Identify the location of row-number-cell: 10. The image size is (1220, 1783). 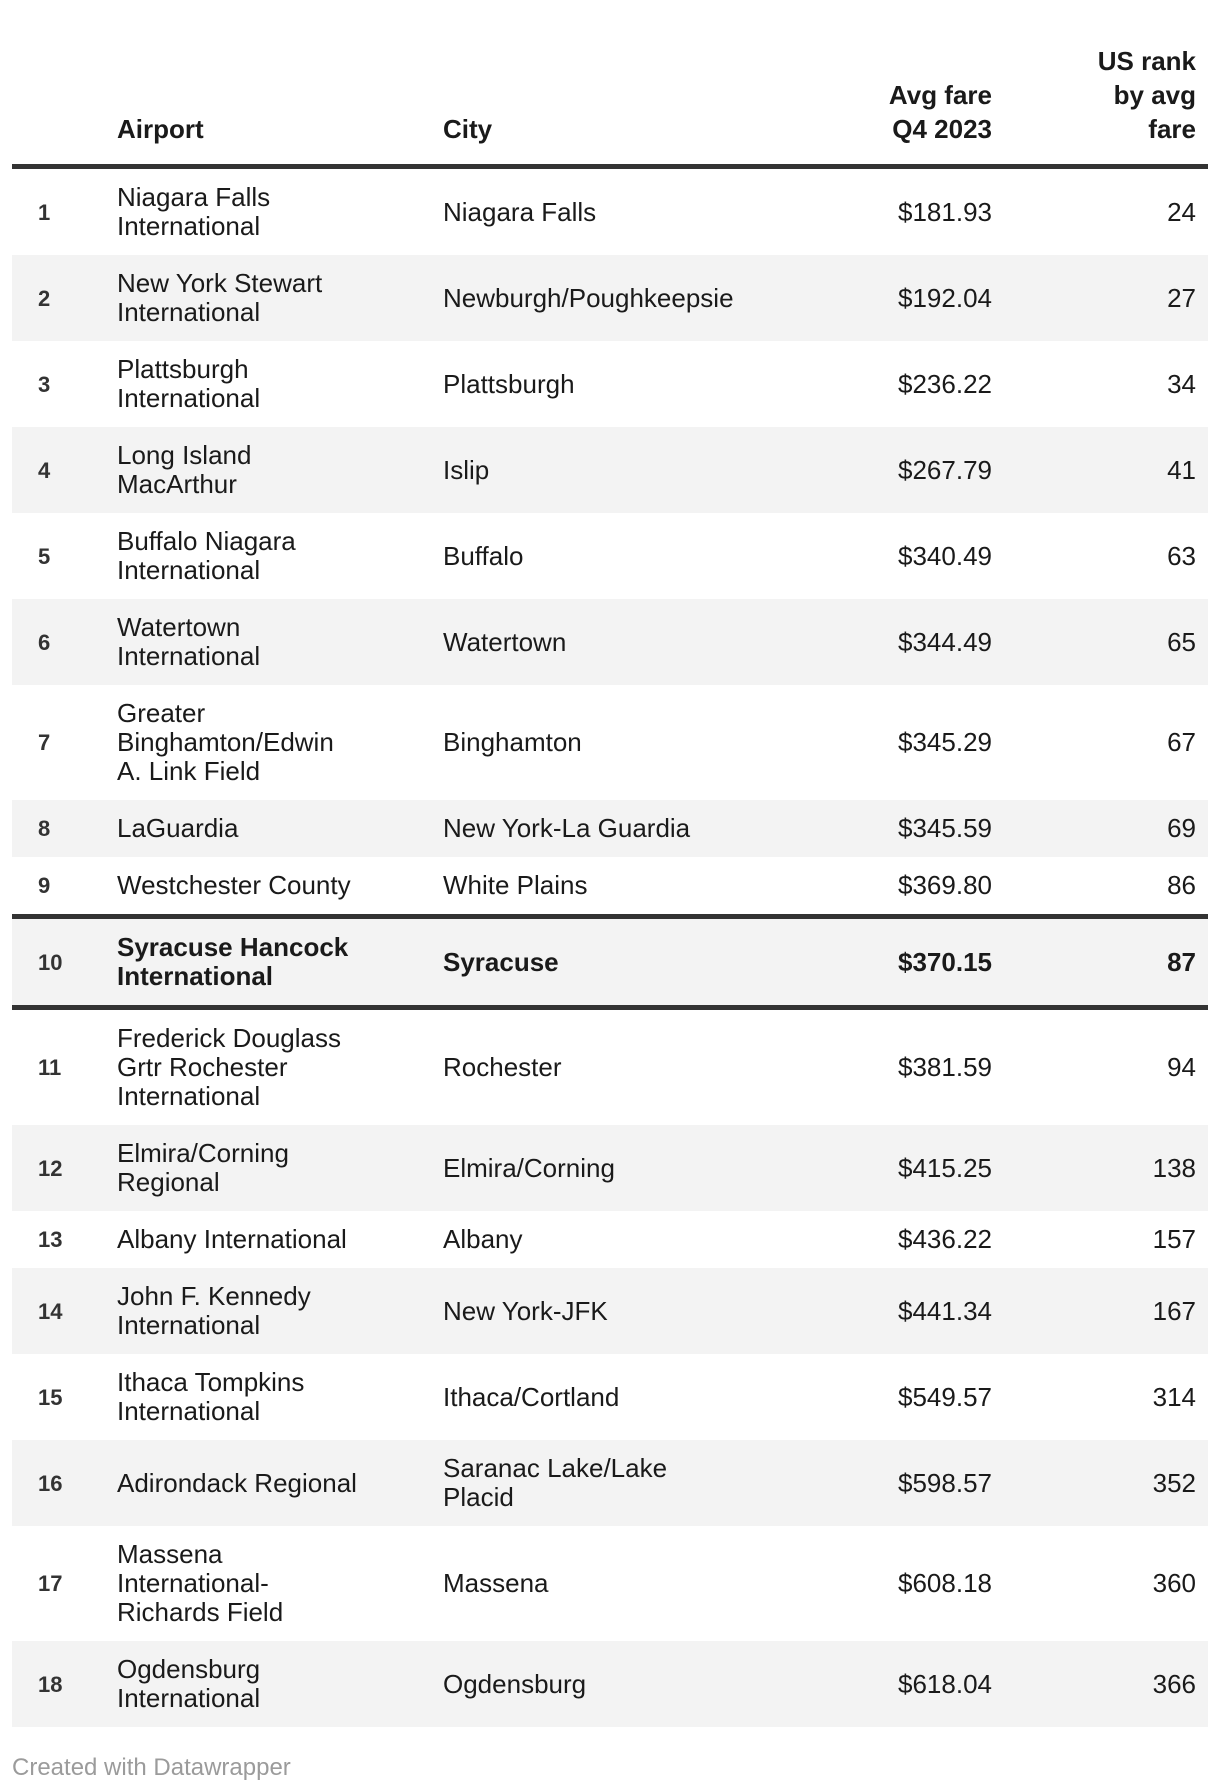
(64, 962).